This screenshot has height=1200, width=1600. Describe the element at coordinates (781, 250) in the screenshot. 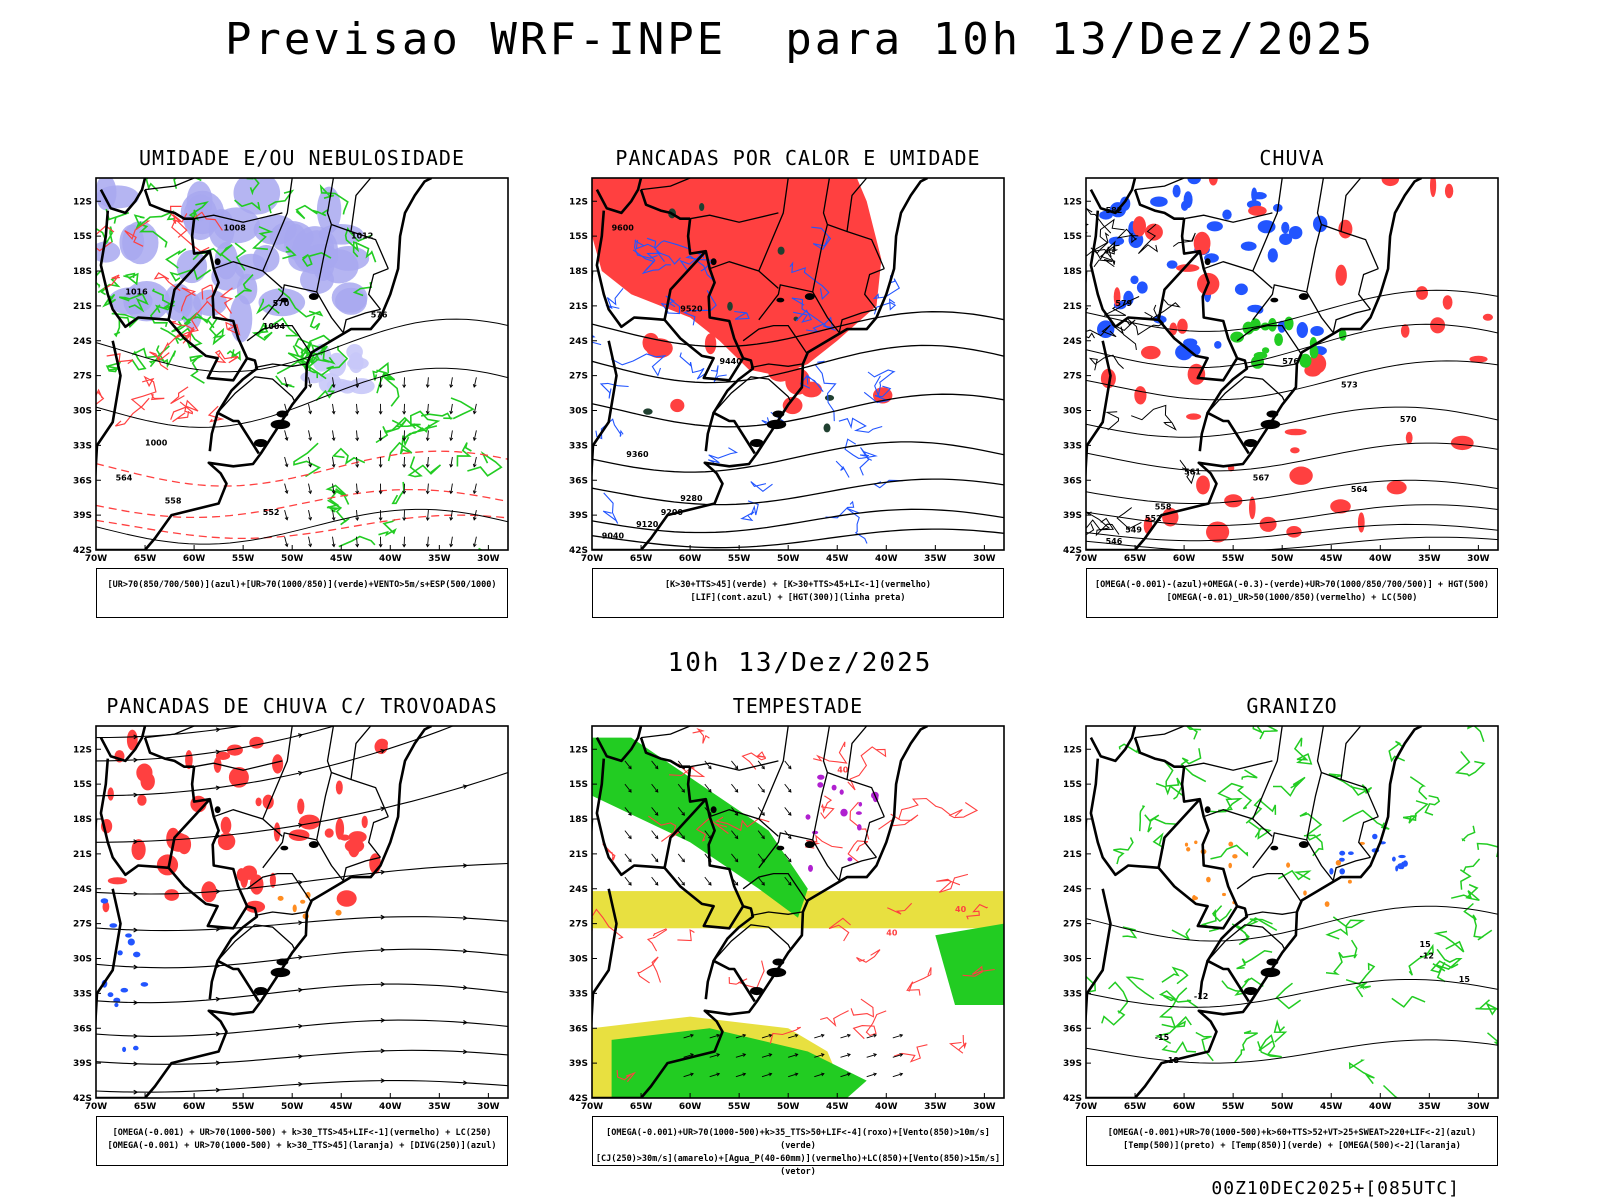

I see `instability-k-area` at that location.